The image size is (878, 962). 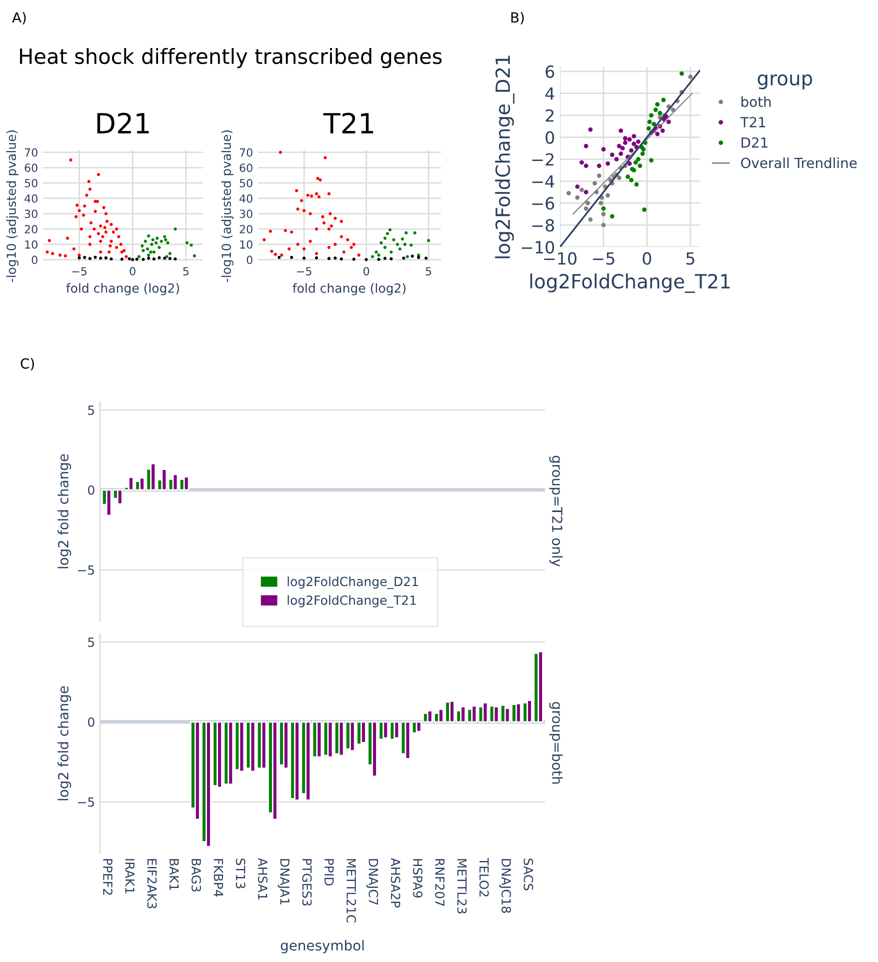 I want to click on x-tick-label: BAG3, so click(x=197, y=875).